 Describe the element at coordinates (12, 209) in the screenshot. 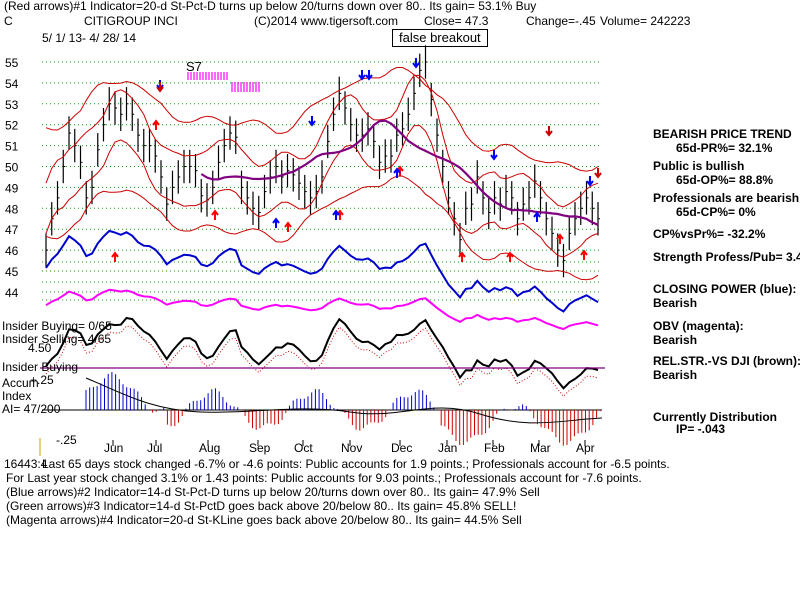

I see `y-tick-label: 48` at that location.